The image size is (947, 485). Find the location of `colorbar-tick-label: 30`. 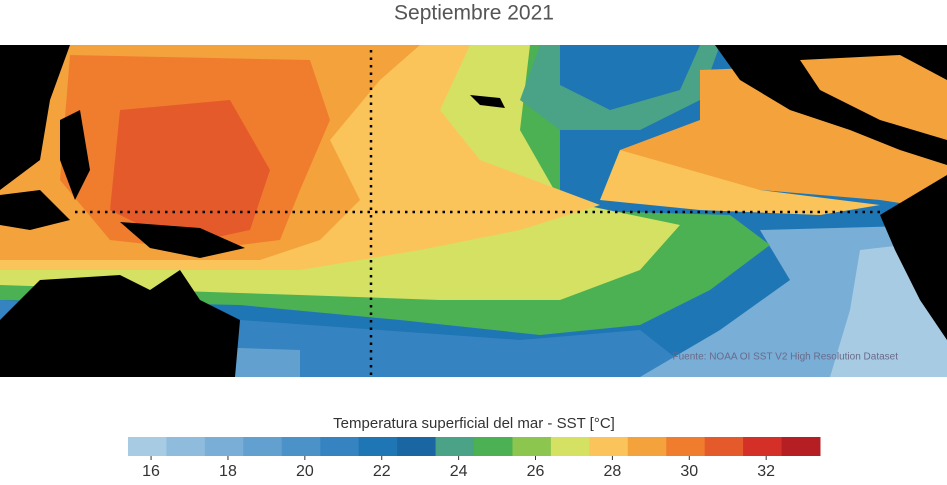

colorbar-tick-label: 30 is located at coordinates (689, 471).